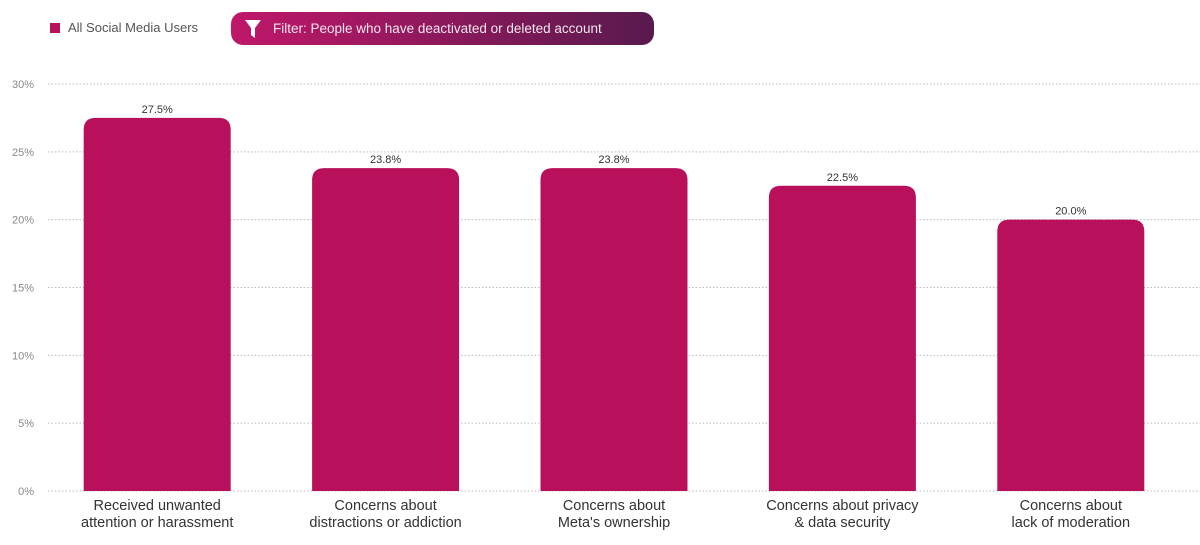 The height and width of the screenshot is (545, 1200). What do you see at coordinates (23, 85) in the screenshot?
I see `y-tick-label: 30%` at bounding box center [23, 85].